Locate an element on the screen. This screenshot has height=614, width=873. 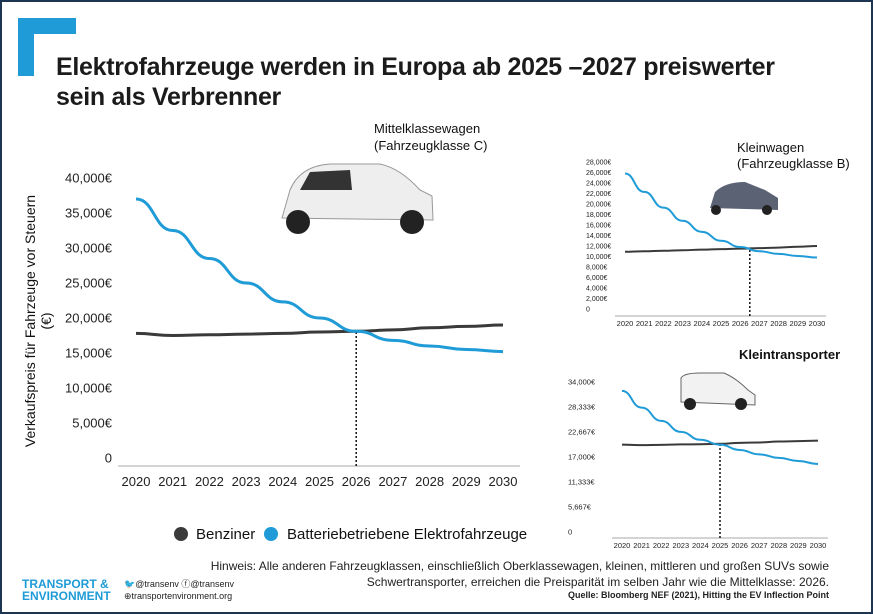
y-tick-label: 4,000€ is located at coordinates (597, 288).